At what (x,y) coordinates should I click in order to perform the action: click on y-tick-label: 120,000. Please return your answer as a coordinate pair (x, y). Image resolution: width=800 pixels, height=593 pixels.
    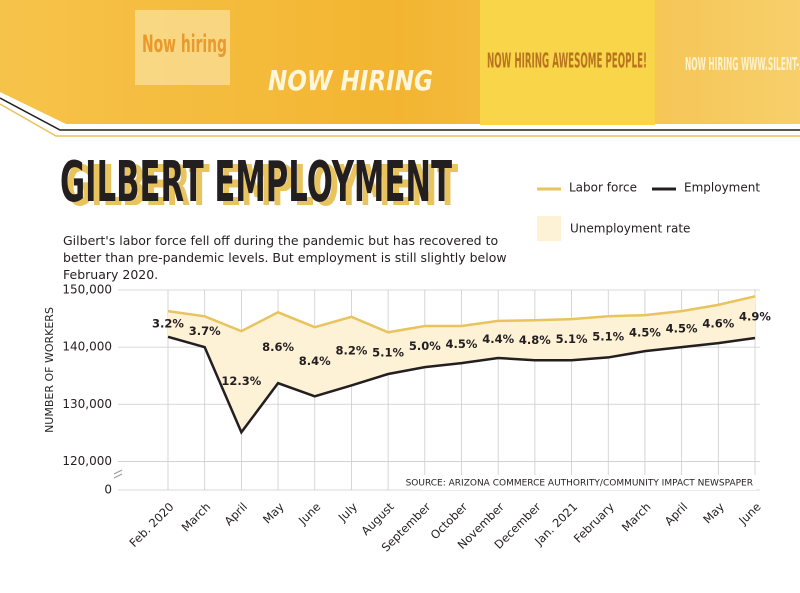
    Looking at the image, I should click on (87, 461).